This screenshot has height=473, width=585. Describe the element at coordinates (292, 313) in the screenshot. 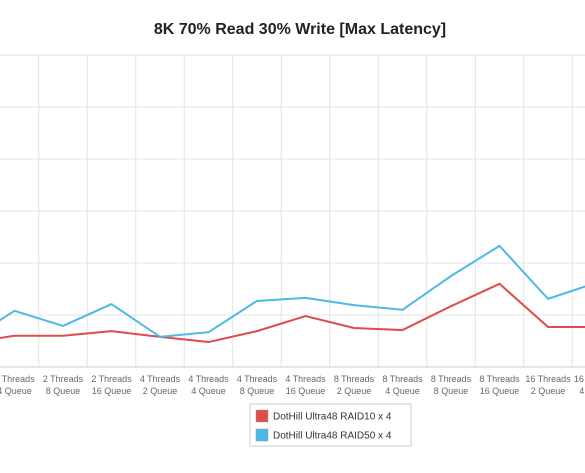

I see `series-line` at that location.